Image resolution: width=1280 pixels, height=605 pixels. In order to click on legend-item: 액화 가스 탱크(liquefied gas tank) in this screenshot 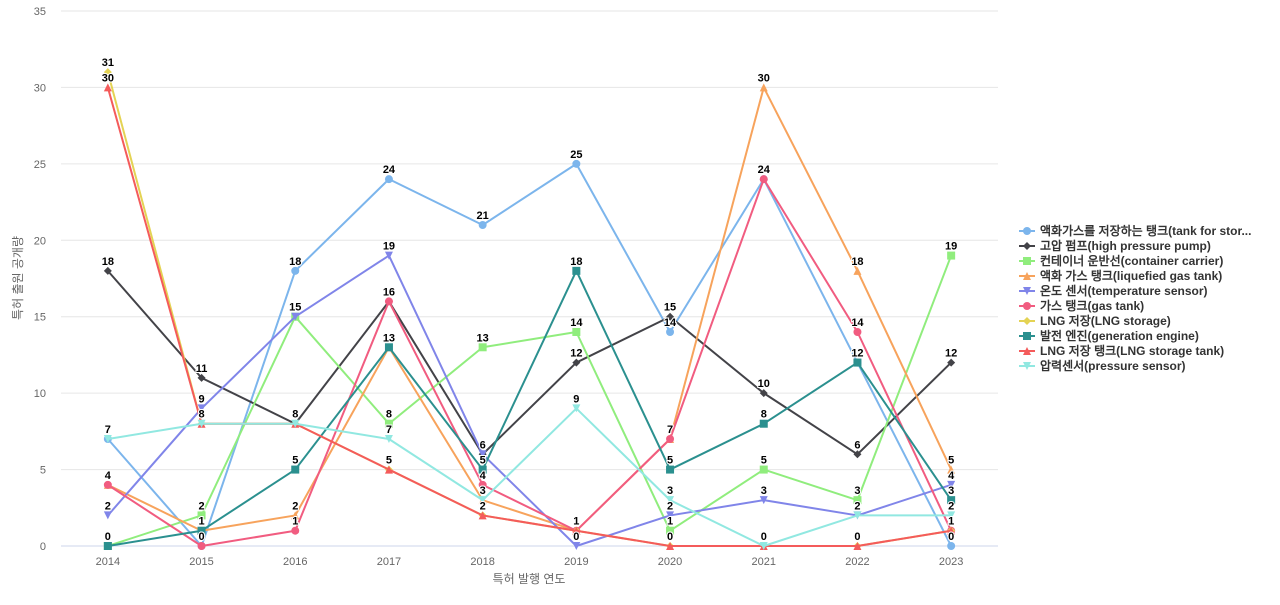, I will do `click(1148, 275)`.